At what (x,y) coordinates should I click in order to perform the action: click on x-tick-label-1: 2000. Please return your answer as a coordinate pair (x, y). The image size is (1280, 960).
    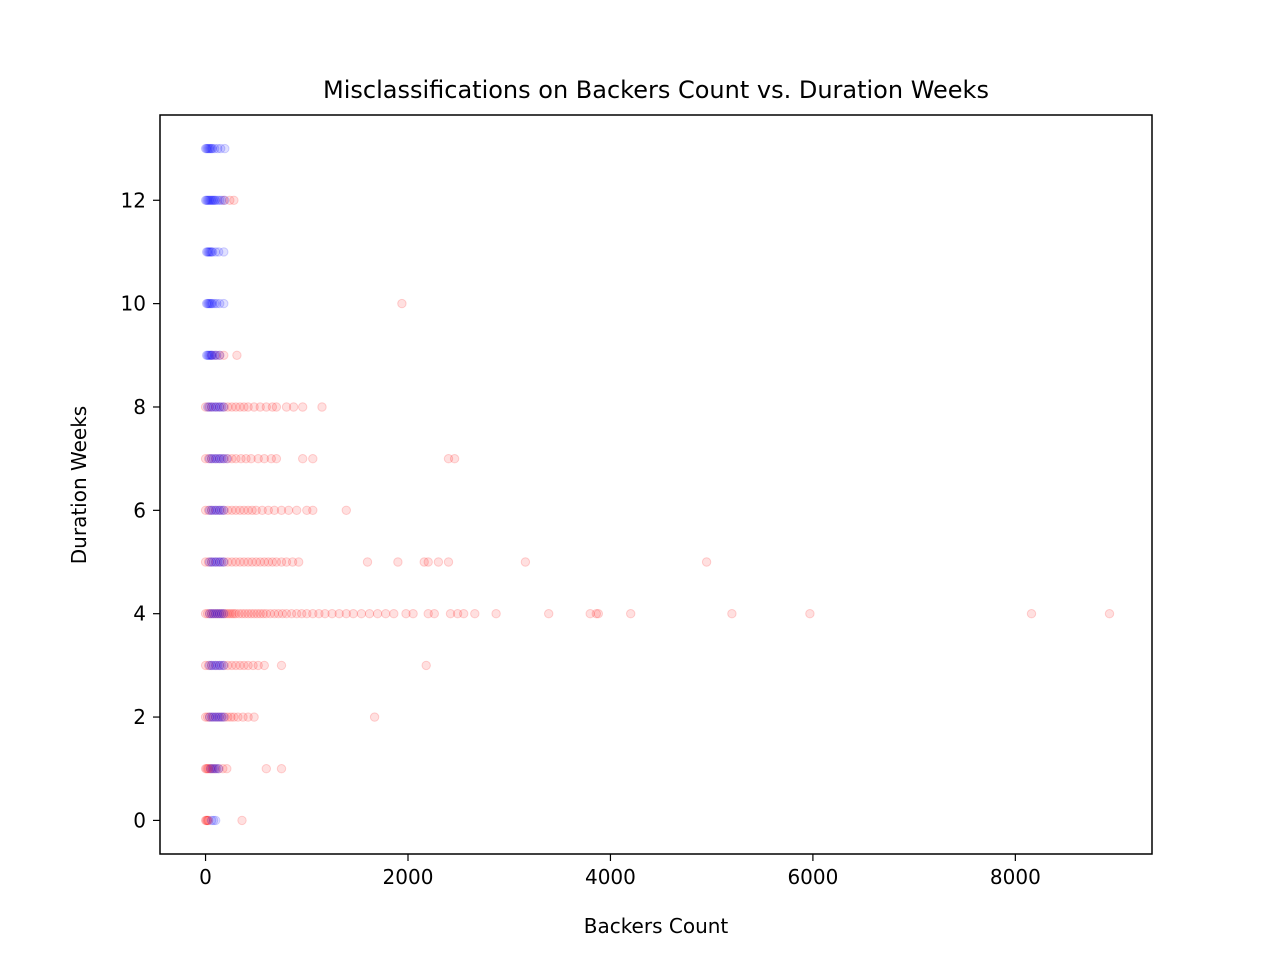
    Looking at the image, I should click on (408, 877).